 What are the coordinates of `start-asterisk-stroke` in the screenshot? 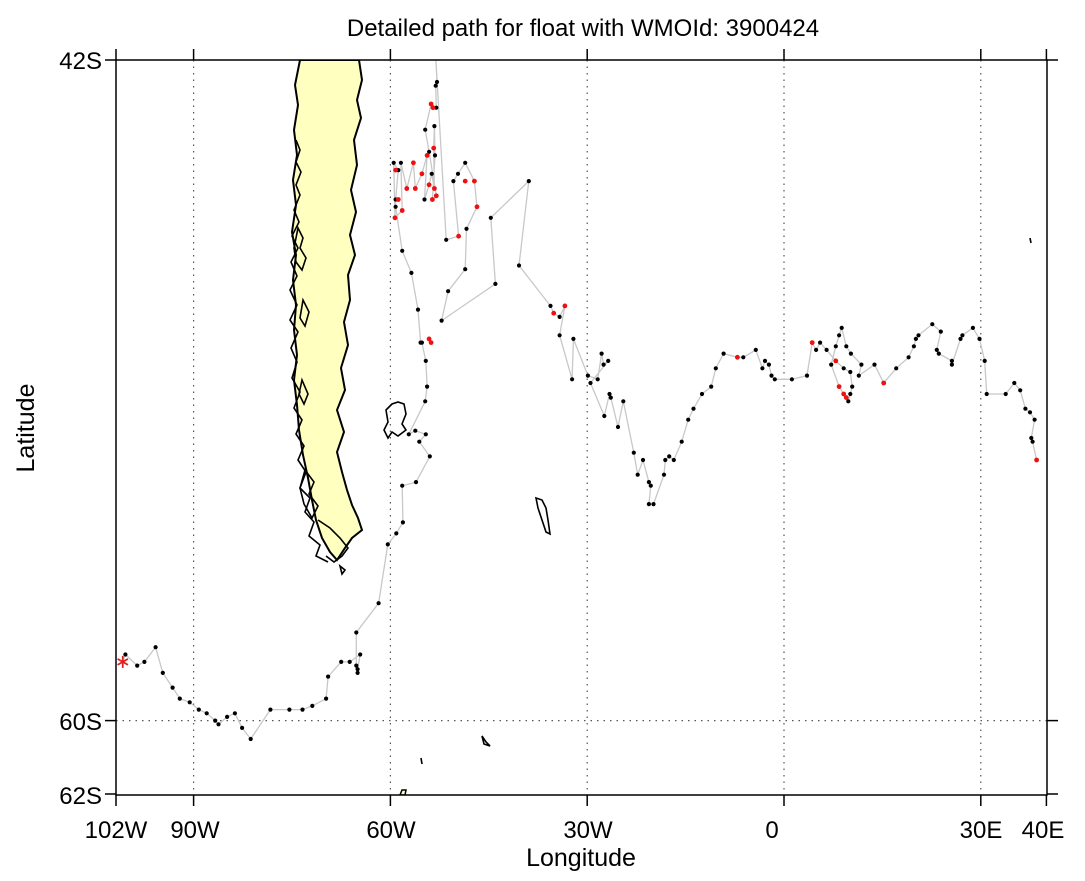 It's located at (123, 662).